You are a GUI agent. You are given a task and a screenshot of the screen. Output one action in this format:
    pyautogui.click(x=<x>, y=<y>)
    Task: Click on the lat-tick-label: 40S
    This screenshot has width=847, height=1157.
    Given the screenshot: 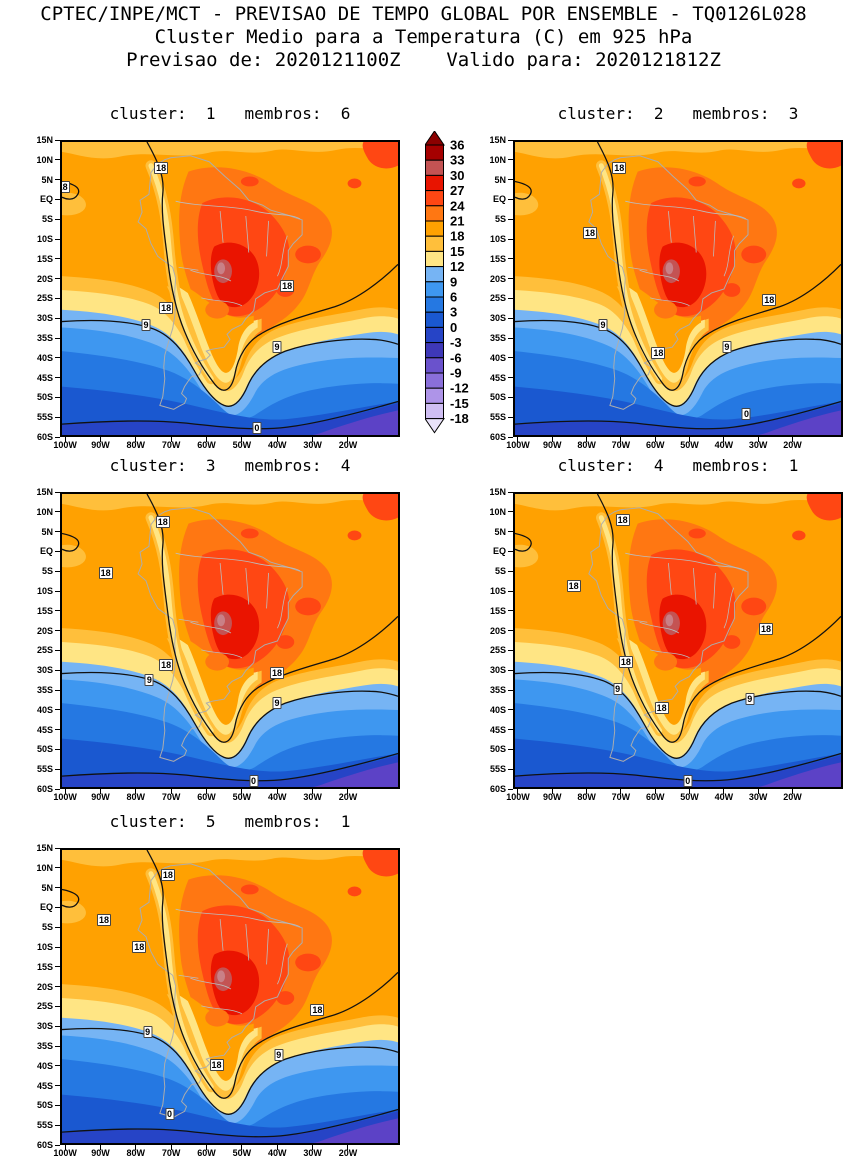 What is the action you would take?
    pyautogui.click(x=44, y=357)
    